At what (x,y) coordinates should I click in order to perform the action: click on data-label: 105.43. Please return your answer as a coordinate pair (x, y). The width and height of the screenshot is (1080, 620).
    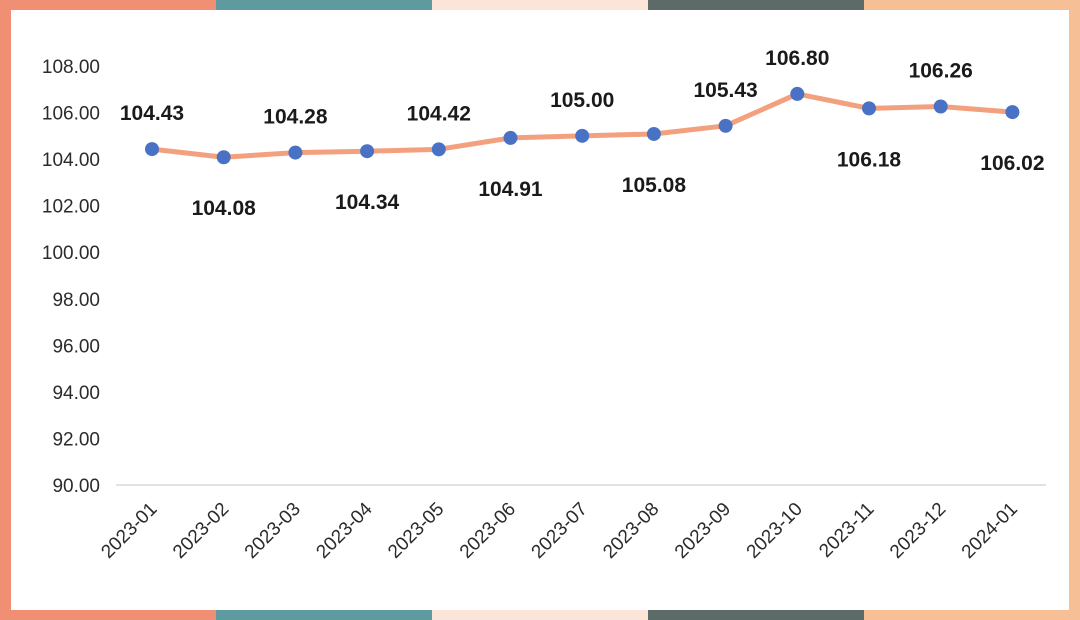
    Looking at the image, I should click on (725, 90).